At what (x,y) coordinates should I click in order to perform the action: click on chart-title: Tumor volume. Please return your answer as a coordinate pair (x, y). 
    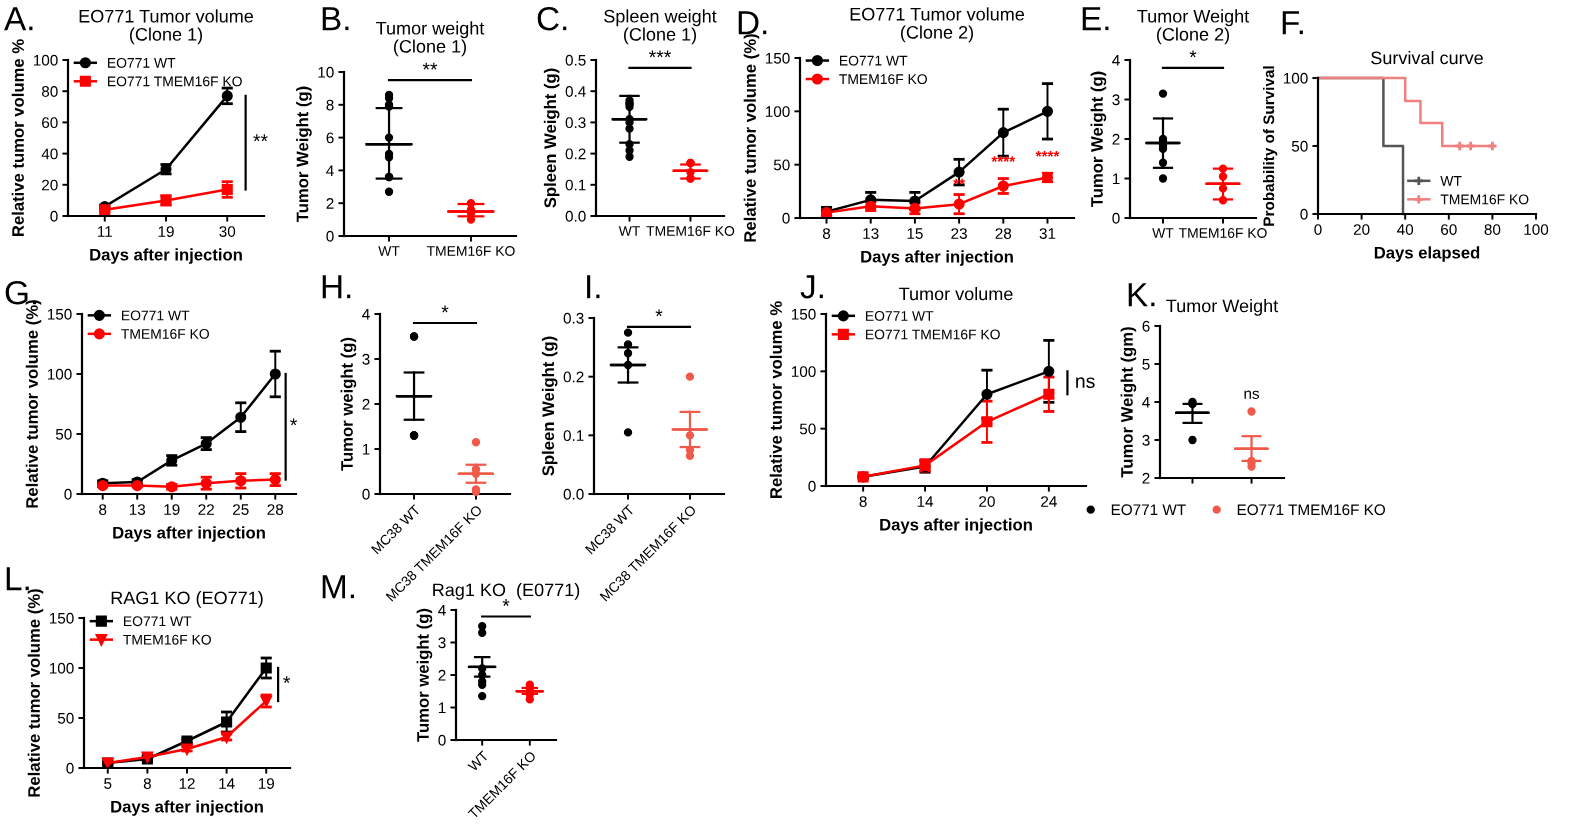
    Looking at the image, I should click on (956, 294).